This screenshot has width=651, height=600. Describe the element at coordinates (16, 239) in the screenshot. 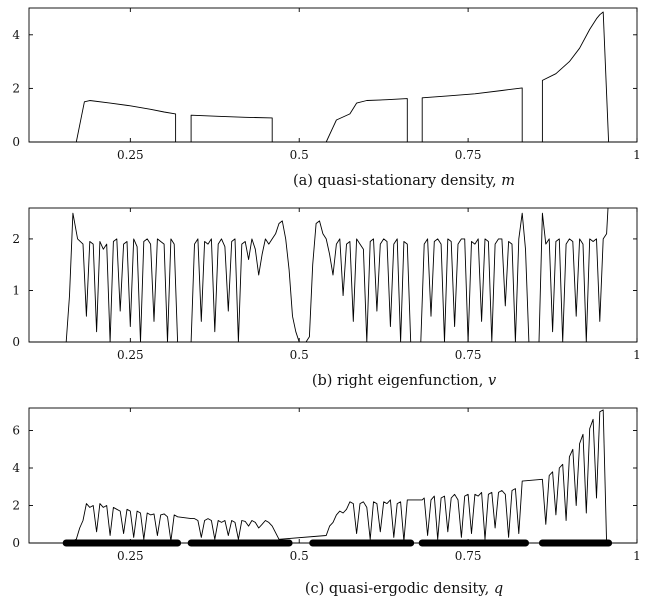

I see `y-tick-label-b: 2` at that location.